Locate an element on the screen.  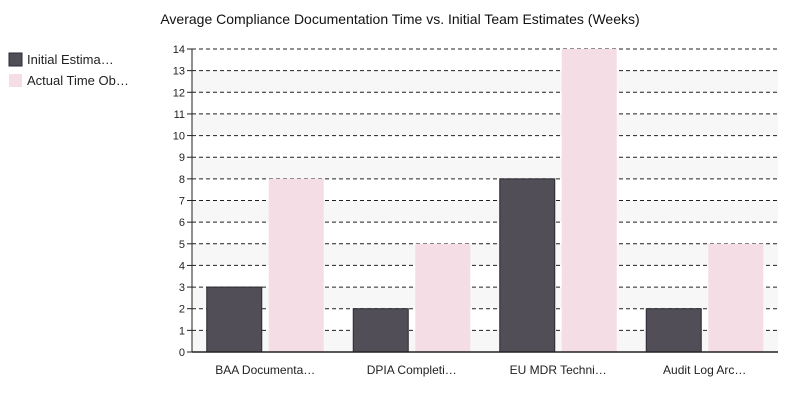
y-tick-label: 12 is located at coordinates (179, 93).